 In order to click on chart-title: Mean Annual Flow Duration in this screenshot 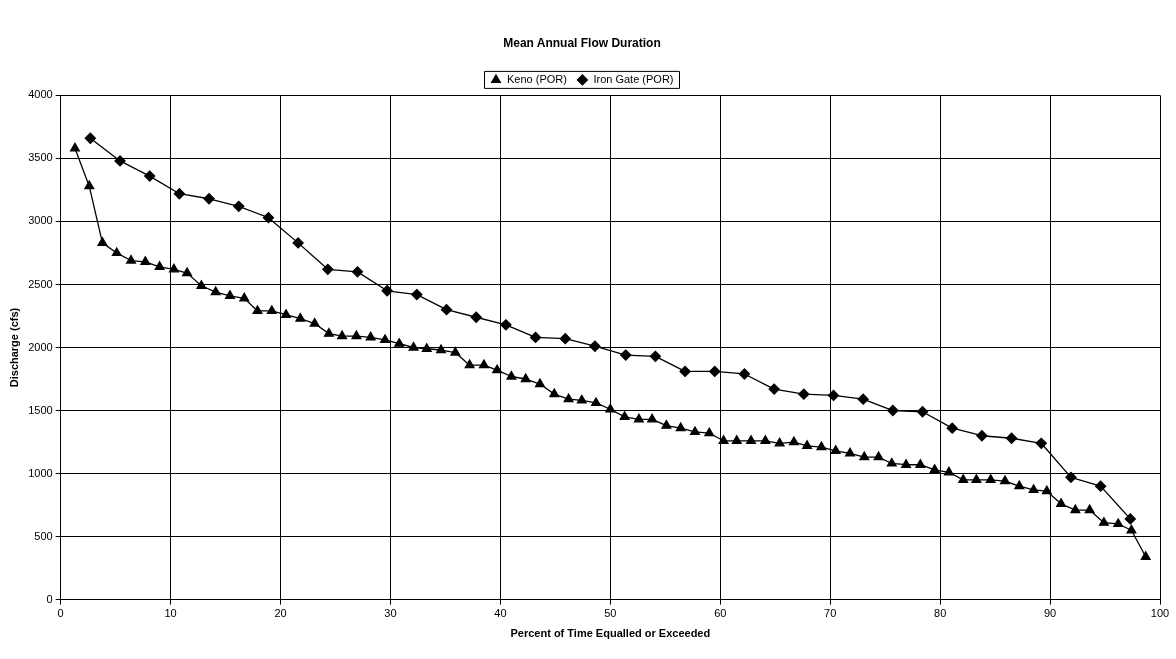, I will do `click(582, 42)`.